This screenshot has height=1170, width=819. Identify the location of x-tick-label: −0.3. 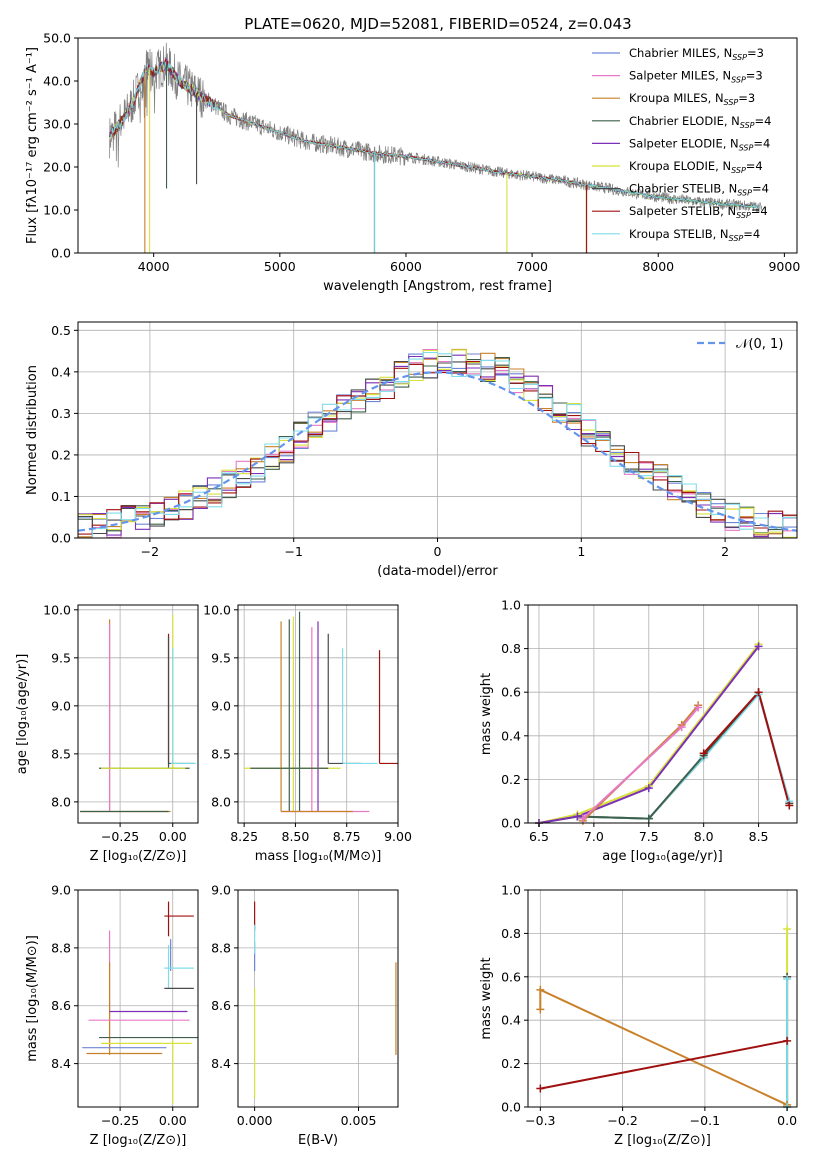
(540, 1120).